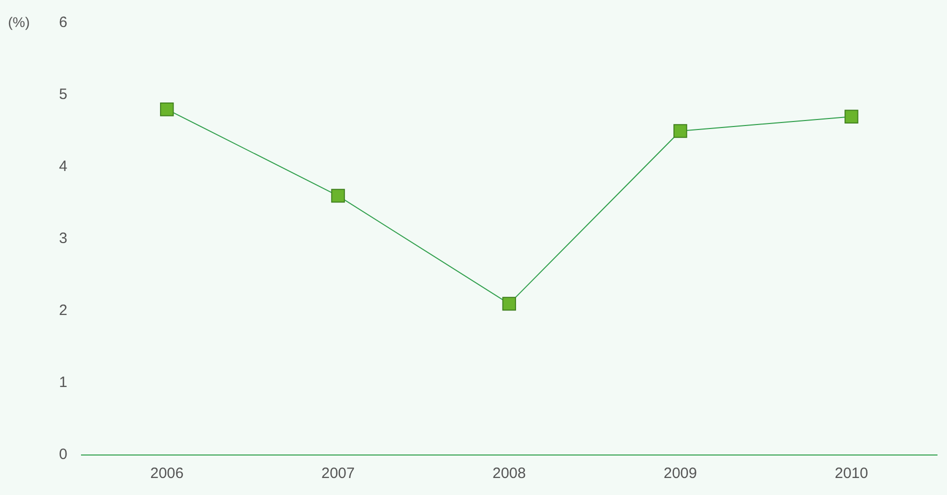 Image resolution: width=947 pixels, height=495 pixels. I want to click on x-tick-label: 2008, so click(509, 473).